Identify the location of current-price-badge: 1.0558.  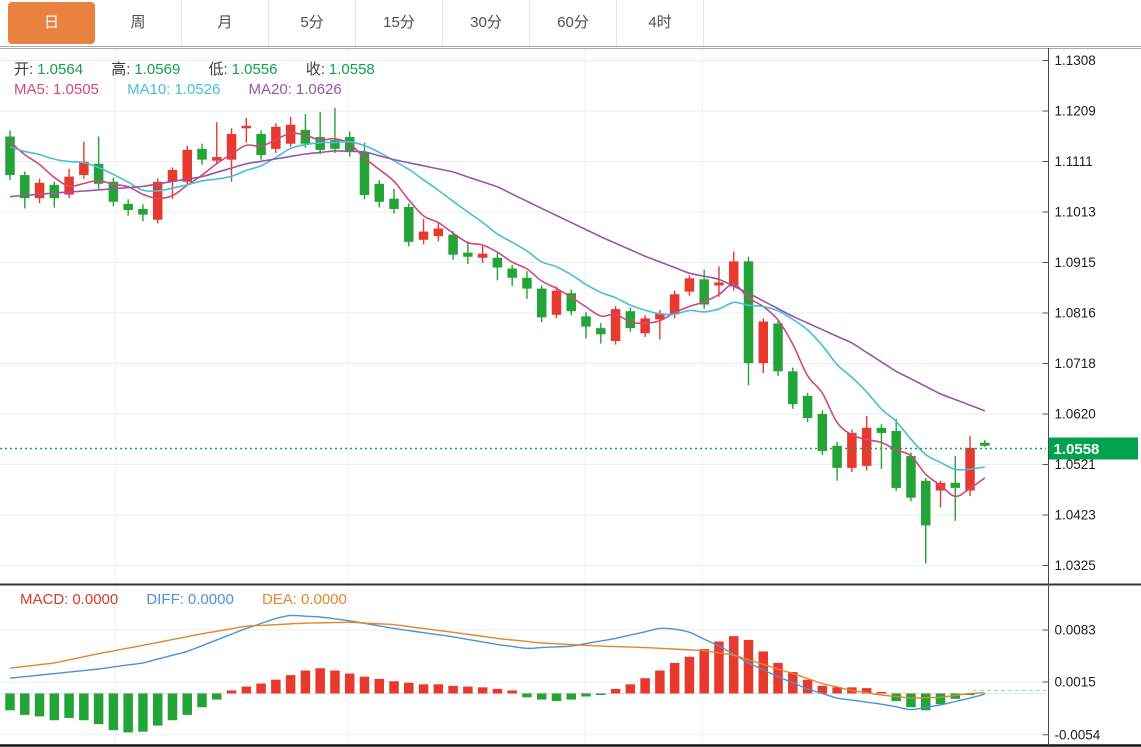
(1093, 448).